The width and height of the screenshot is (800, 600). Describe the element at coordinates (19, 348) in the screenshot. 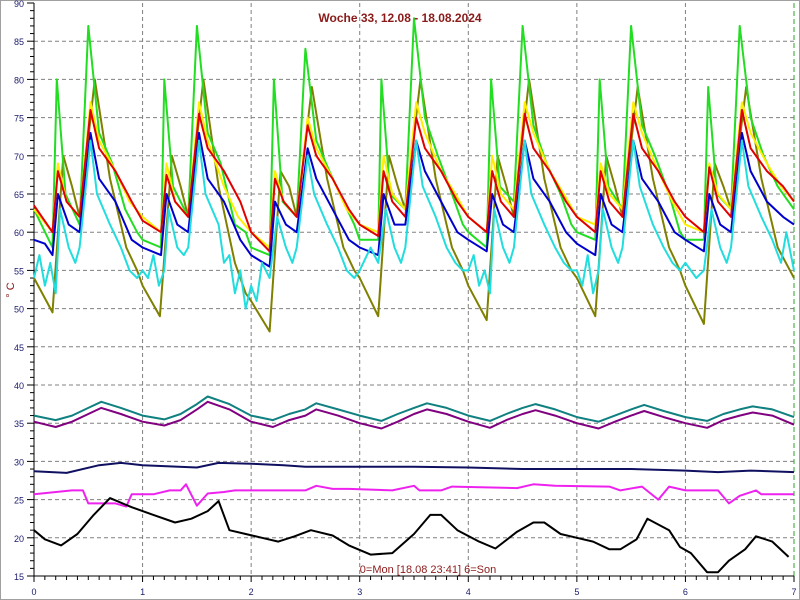

I see `y-tick-label: 45` at that location.